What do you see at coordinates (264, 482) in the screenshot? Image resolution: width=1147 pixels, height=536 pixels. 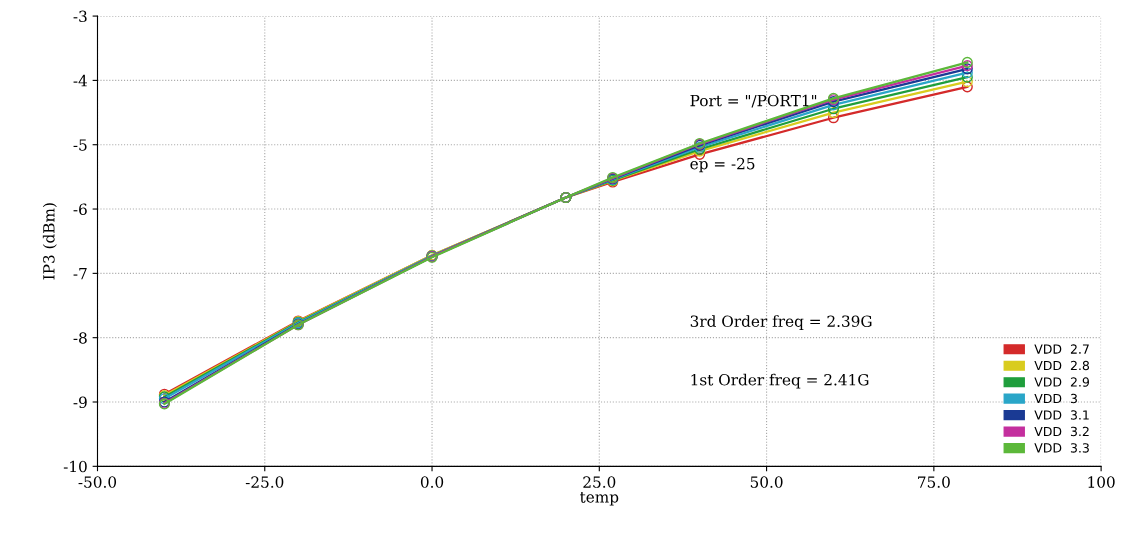 I see `x-tick-label: -25.0` at bounding box center [264, 482].